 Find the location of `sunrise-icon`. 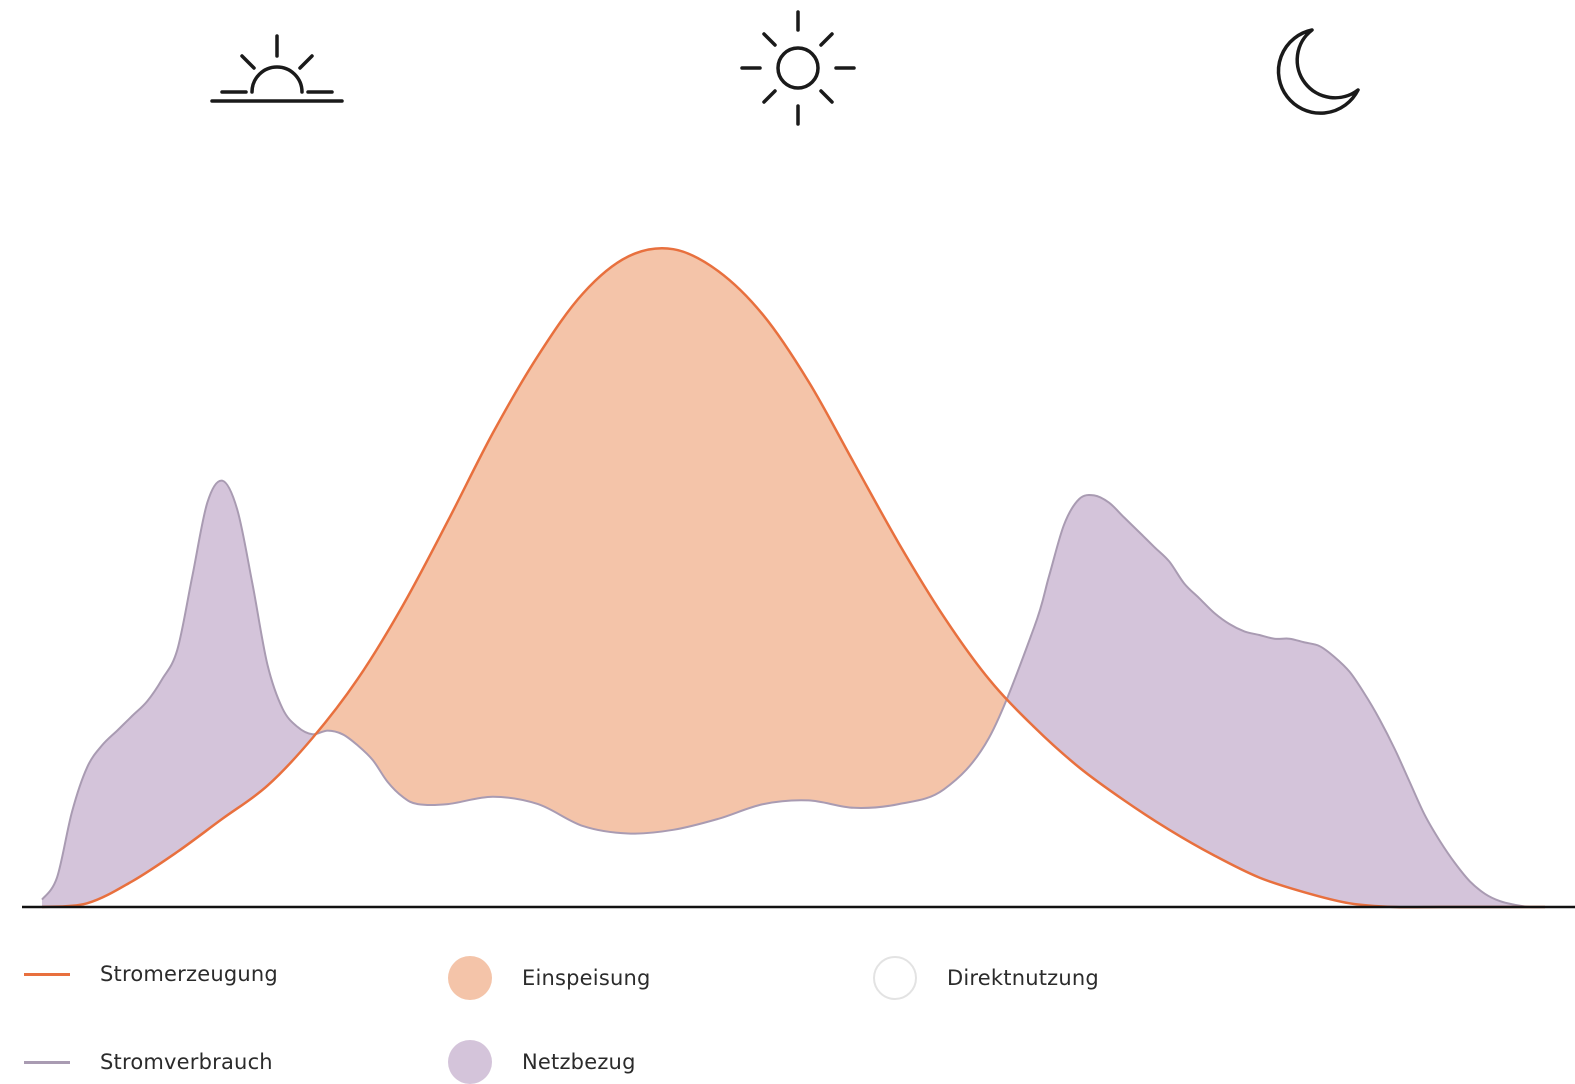

sunrise-icon is located at coordinates (277, 68).